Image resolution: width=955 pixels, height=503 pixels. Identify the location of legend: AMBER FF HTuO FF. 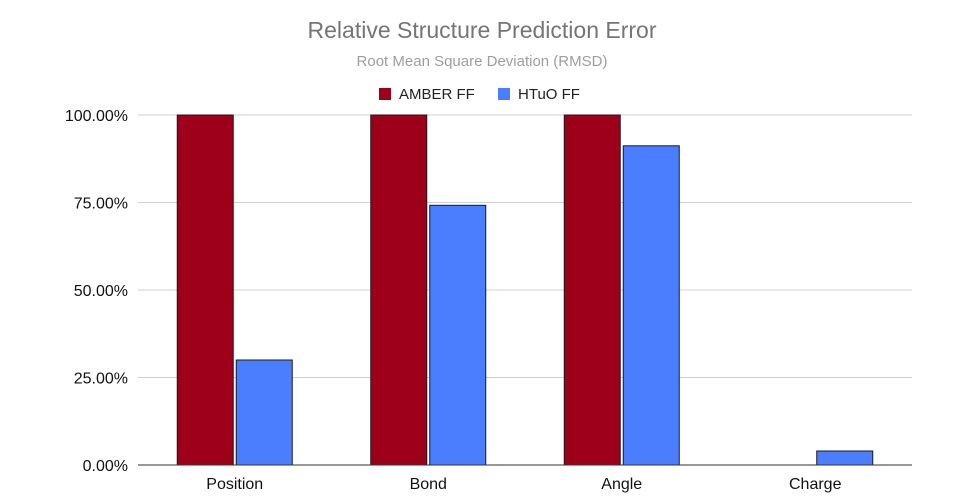
(479, 94).